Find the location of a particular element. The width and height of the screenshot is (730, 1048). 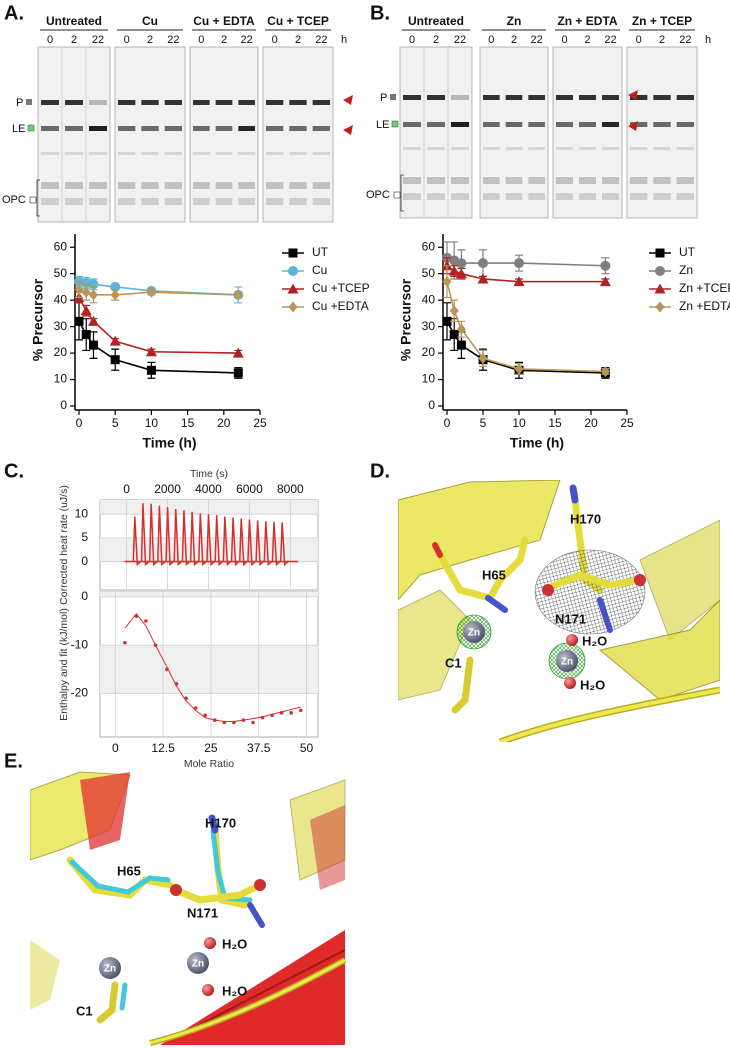

x-tick-label: 15 is located at coordinates (188, 423).